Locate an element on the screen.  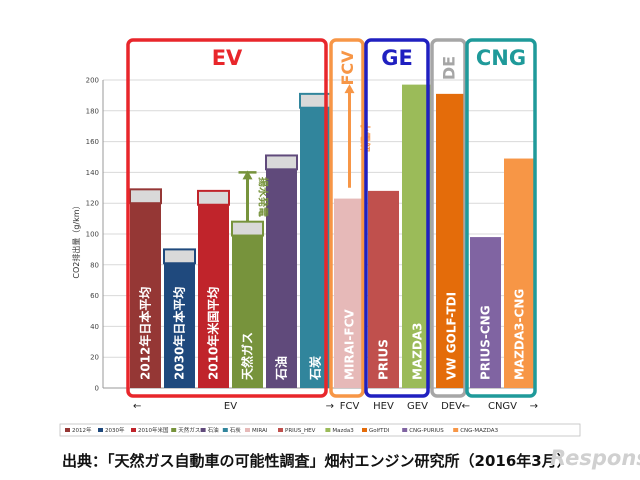
bar-label-PRIUS_HEV: PRIUS is located at coordinates (384, 359).